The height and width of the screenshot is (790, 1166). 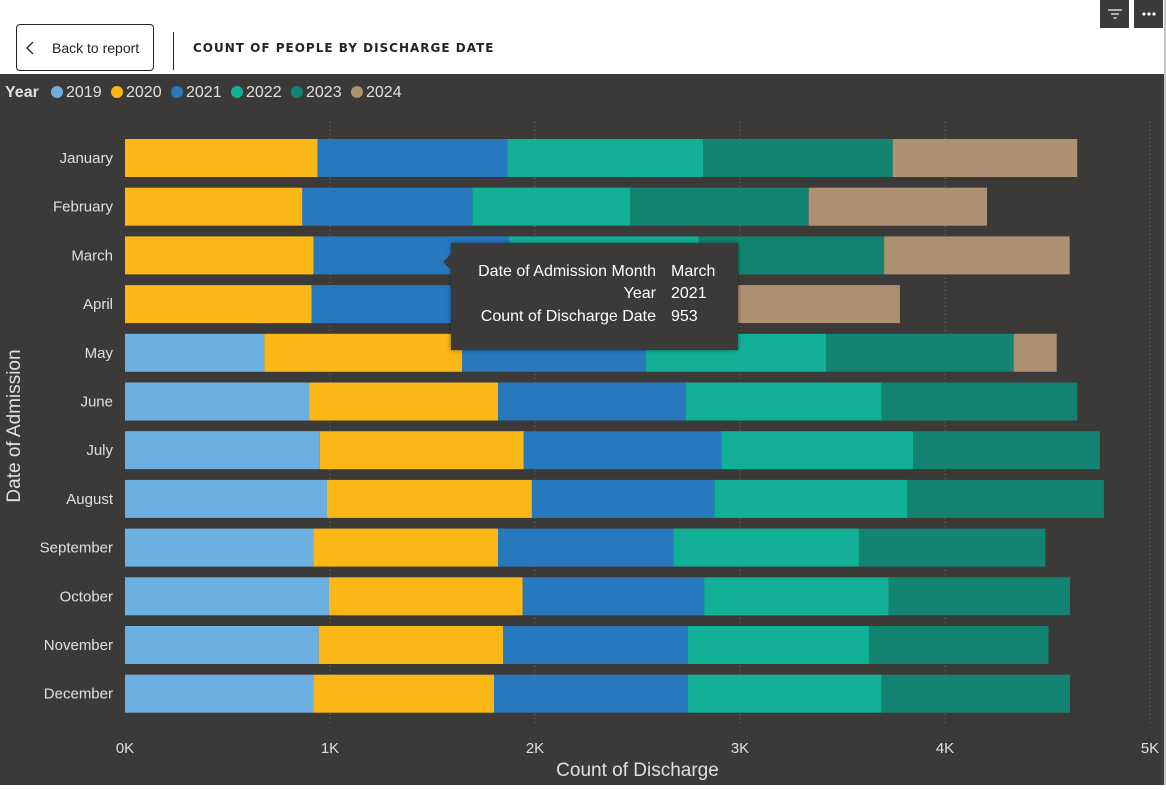 What do you see at coordinates (689, 293) in the screenshot?
I see `tooltip-value: 2021` at bounding box center [689, 293].